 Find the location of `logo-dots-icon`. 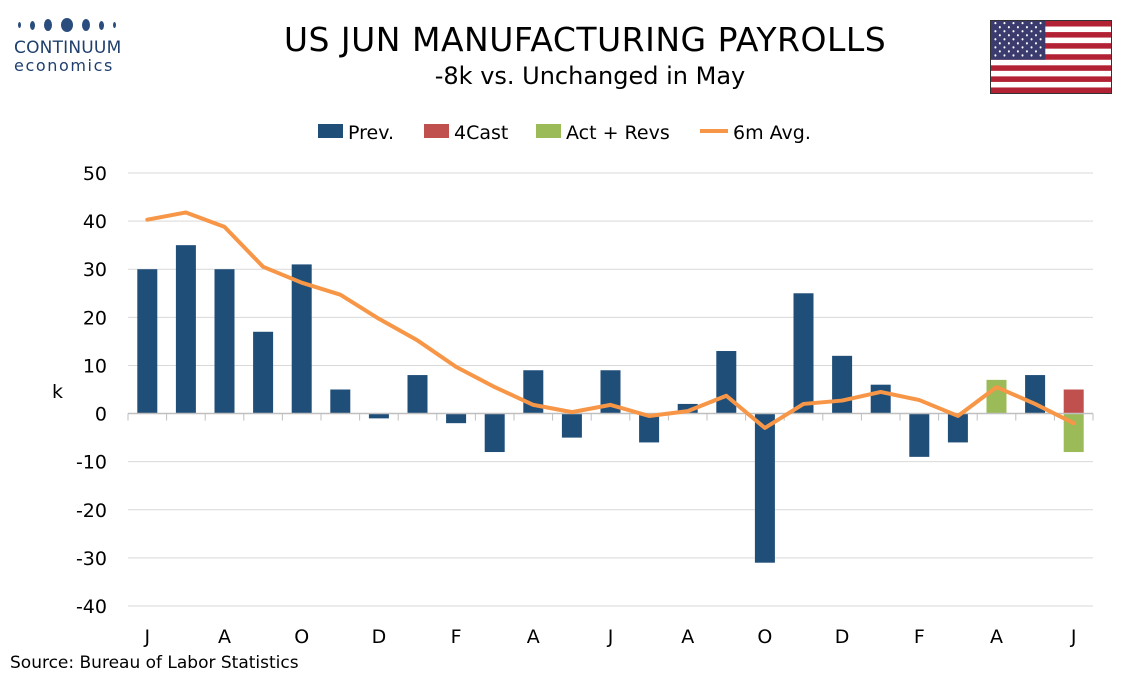

logo-dots-icon is located at coordinates (76, 25).